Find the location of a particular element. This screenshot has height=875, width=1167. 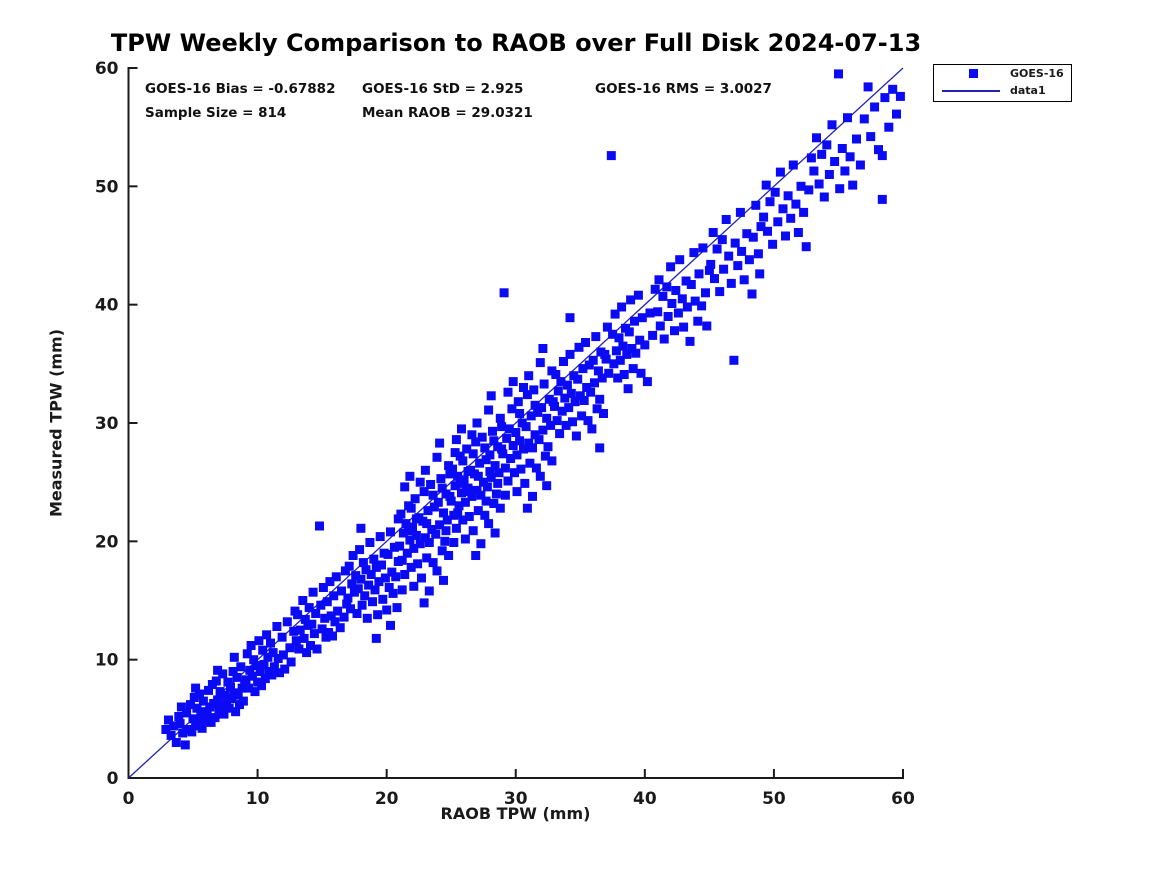

x-tick-label: 60 is located at coordinates (903, 799).